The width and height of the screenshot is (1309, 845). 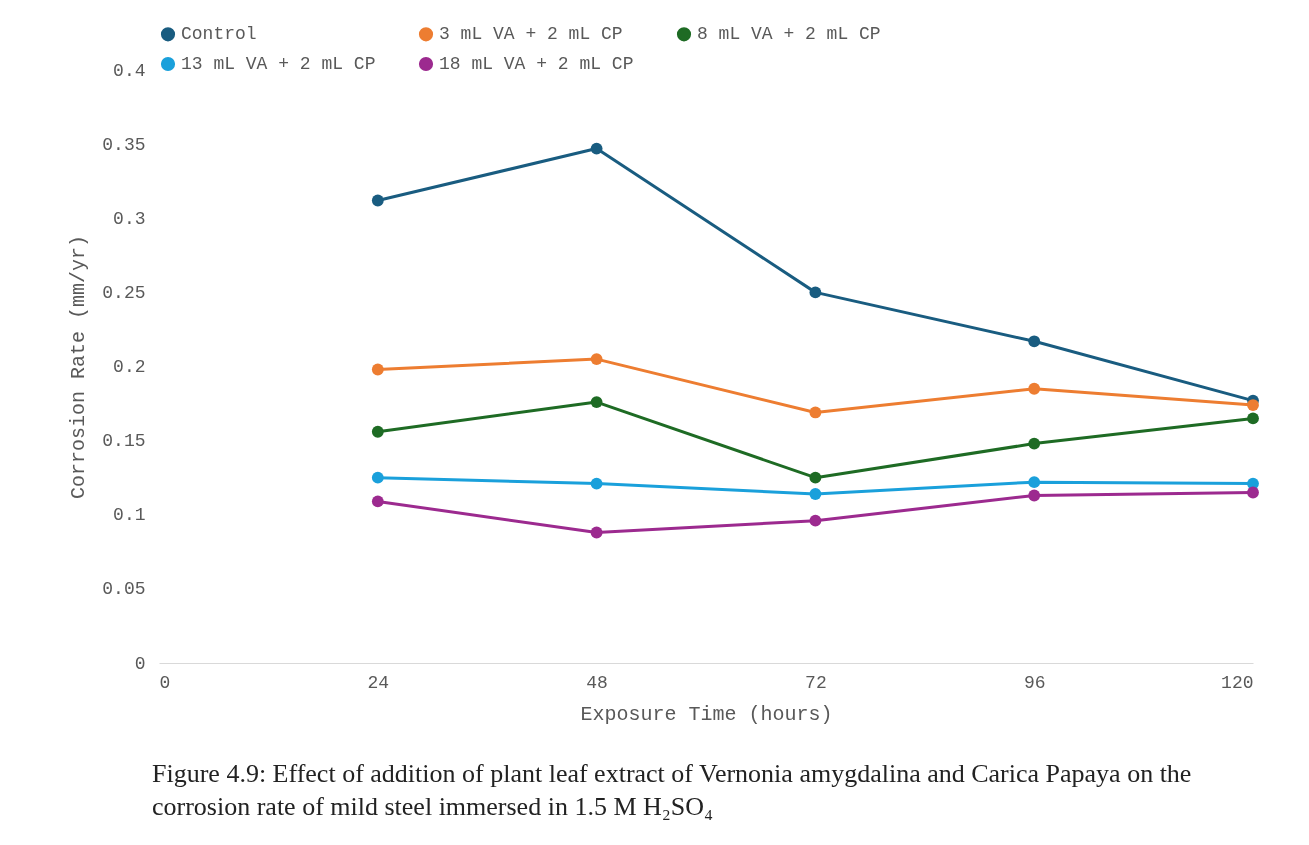 I want to click on y-tick-label: 0.35, so click(x=124, y=144).